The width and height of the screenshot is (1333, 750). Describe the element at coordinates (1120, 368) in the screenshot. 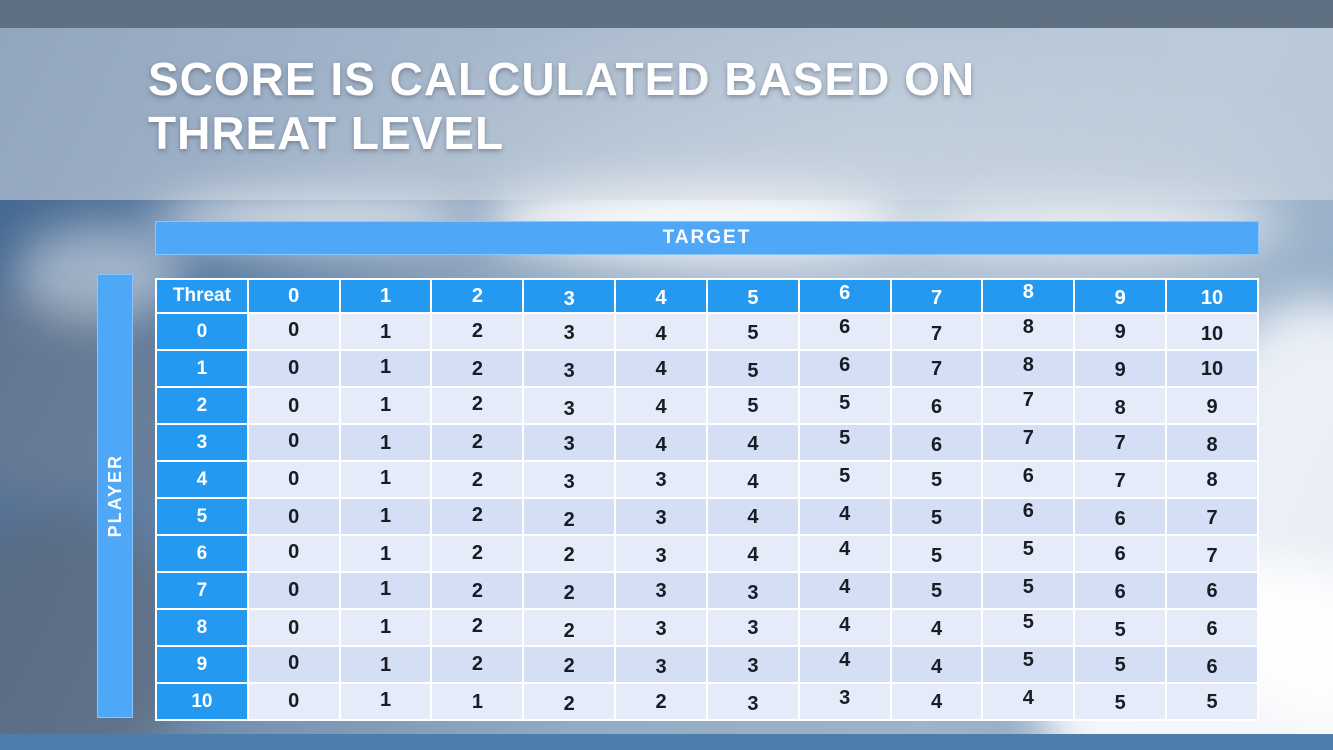

I see `score-cell-1-9: 9` at that location.